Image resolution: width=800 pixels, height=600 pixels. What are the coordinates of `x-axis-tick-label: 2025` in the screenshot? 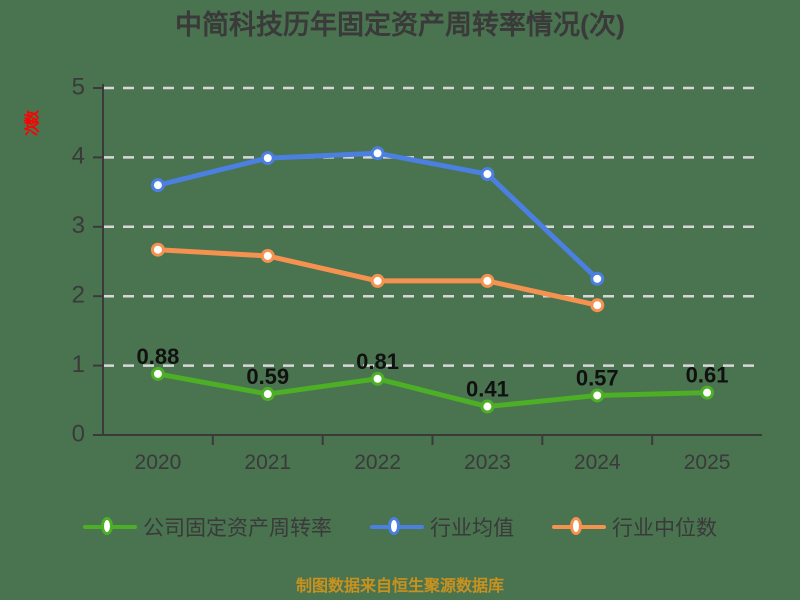 It's located at (707, 462).